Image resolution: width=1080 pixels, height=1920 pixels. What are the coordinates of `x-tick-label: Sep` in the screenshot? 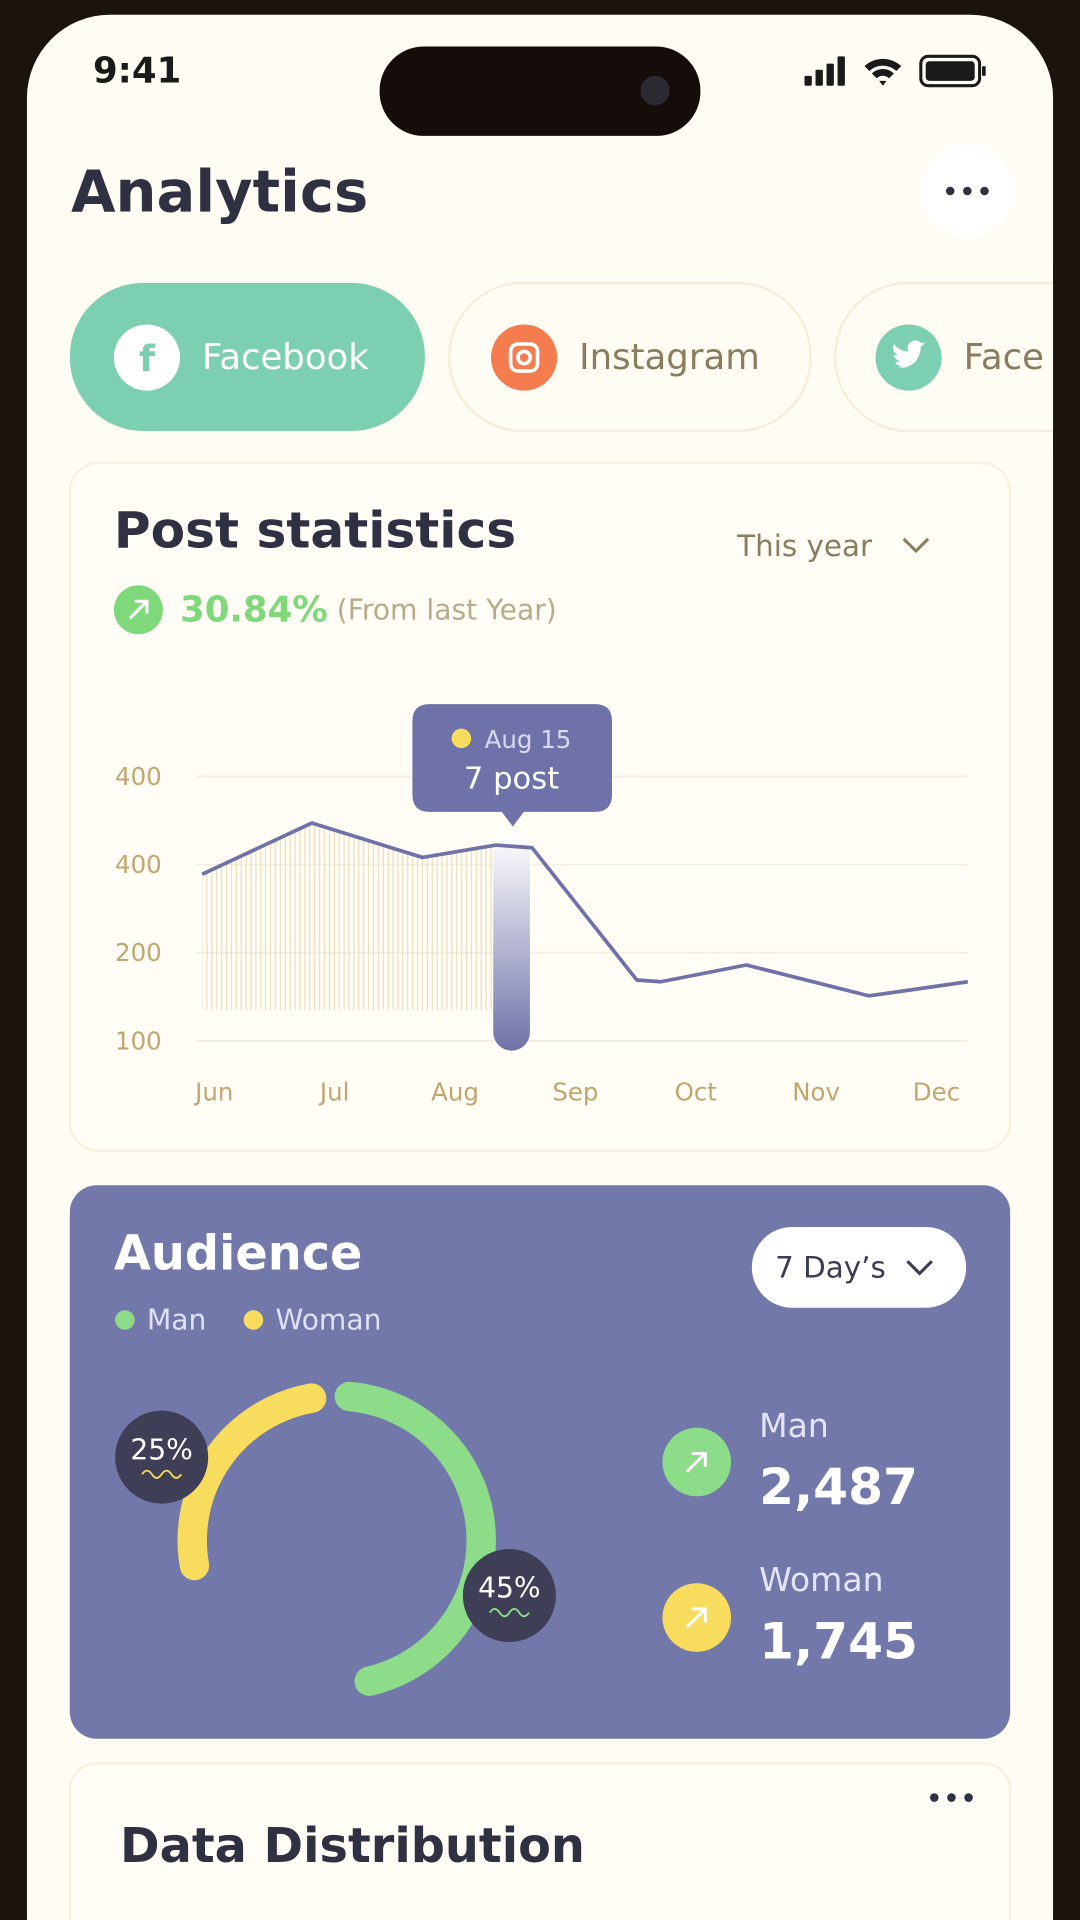 It's located at (575, 1092).